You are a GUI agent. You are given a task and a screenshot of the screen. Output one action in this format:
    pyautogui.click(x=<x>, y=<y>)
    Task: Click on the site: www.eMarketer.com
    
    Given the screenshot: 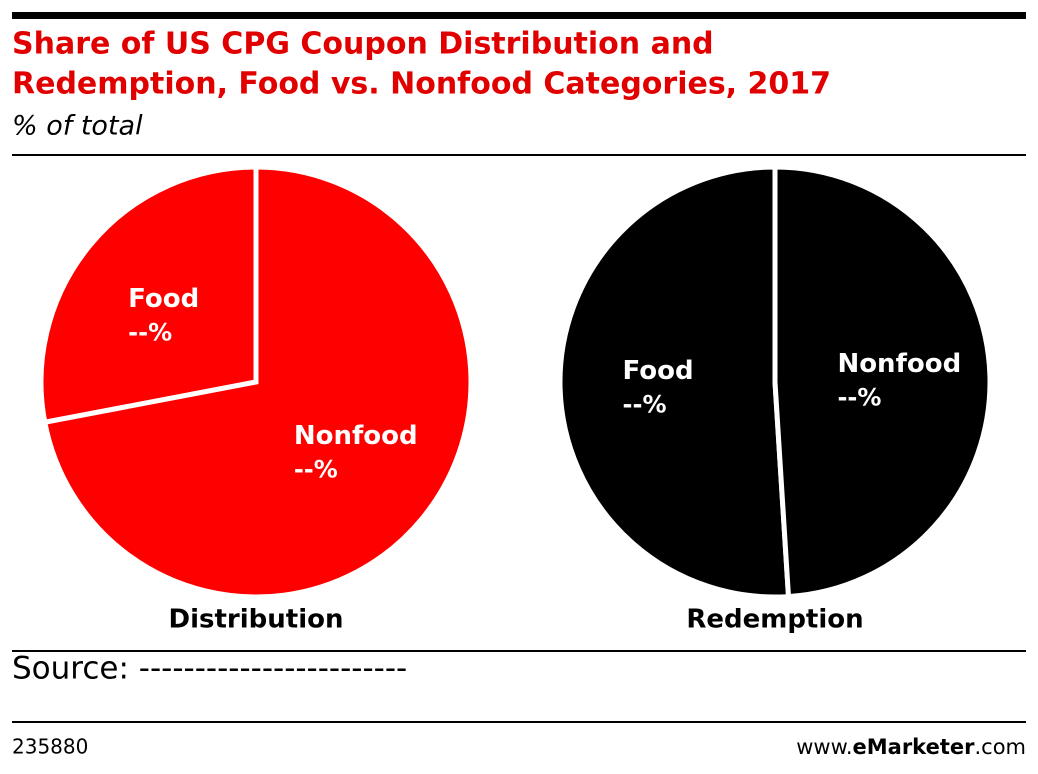 What is the action you would take?
    pyautogui.click(x=911, y=747)
    